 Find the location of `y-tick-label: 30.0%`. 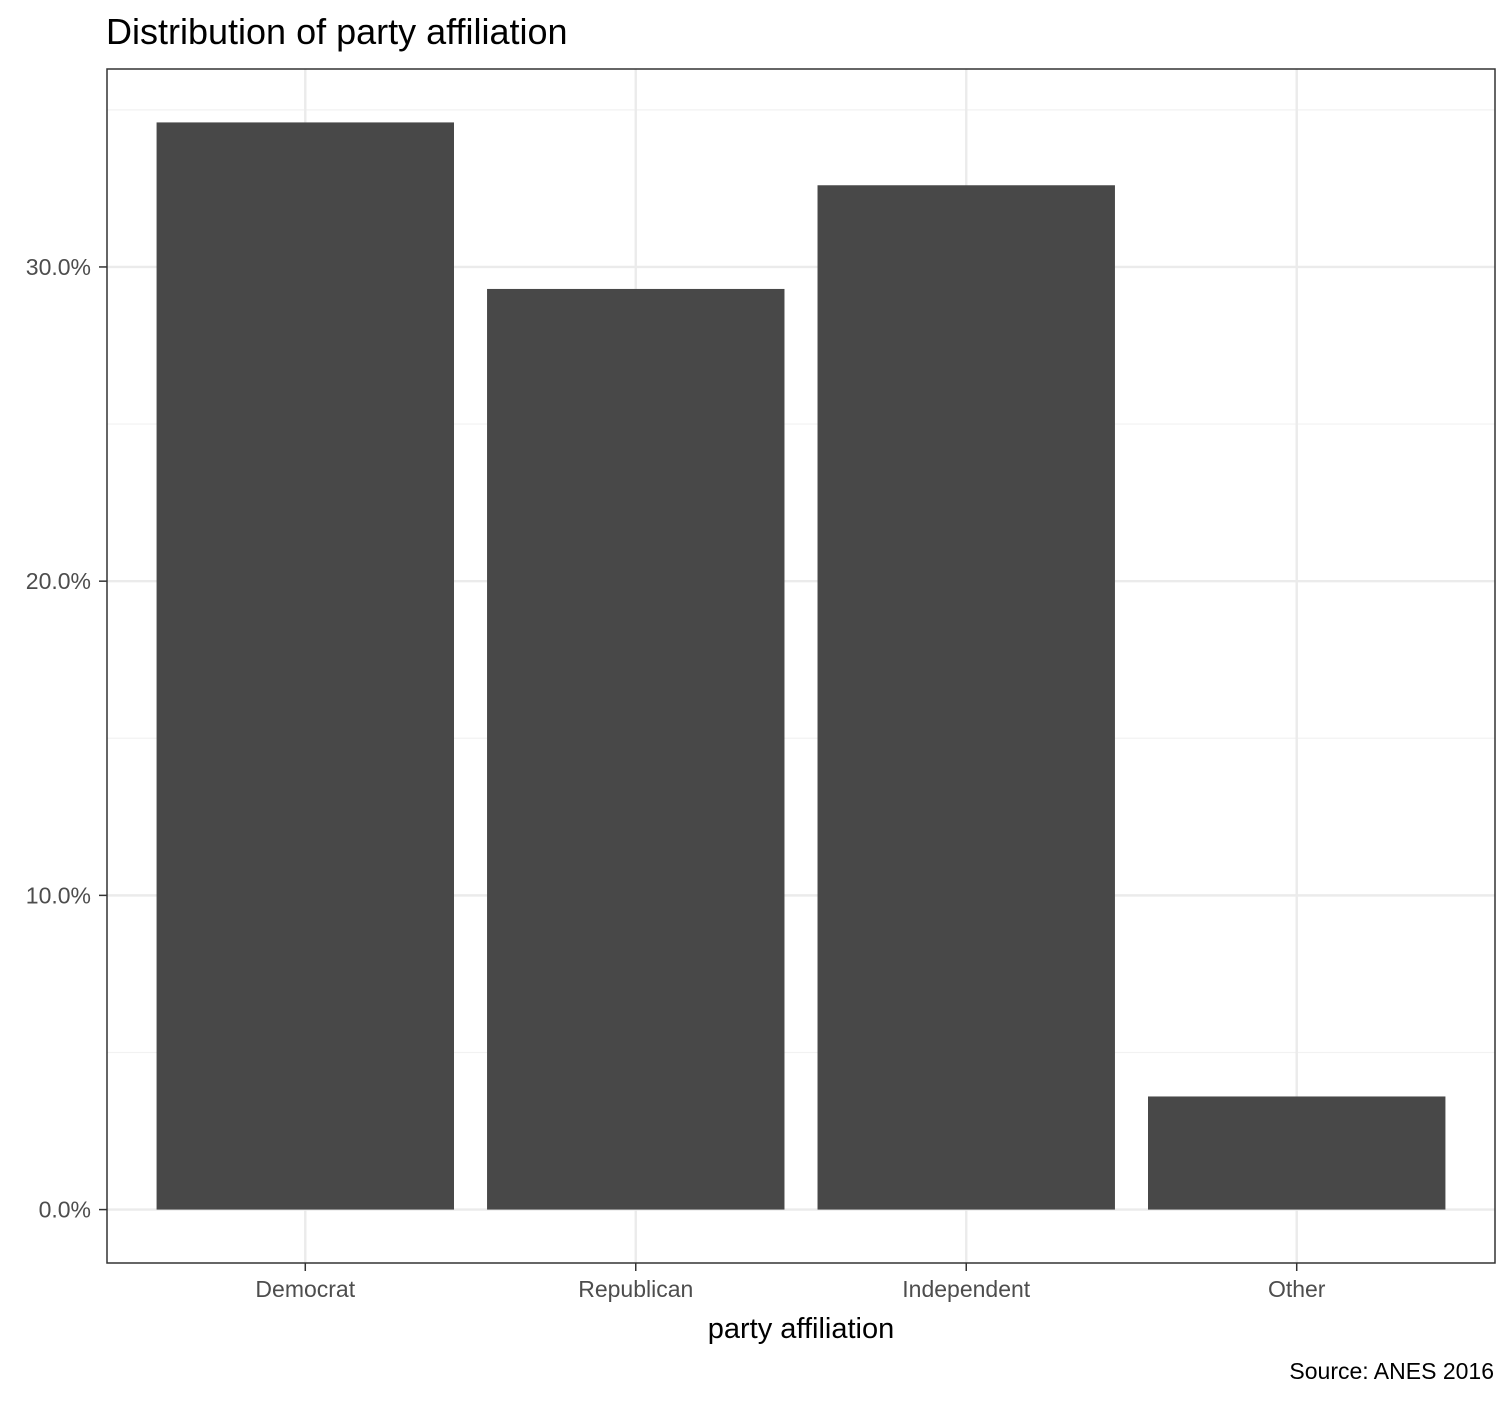

y-tick-label: 30.0% is located at coordinates (58, 267).